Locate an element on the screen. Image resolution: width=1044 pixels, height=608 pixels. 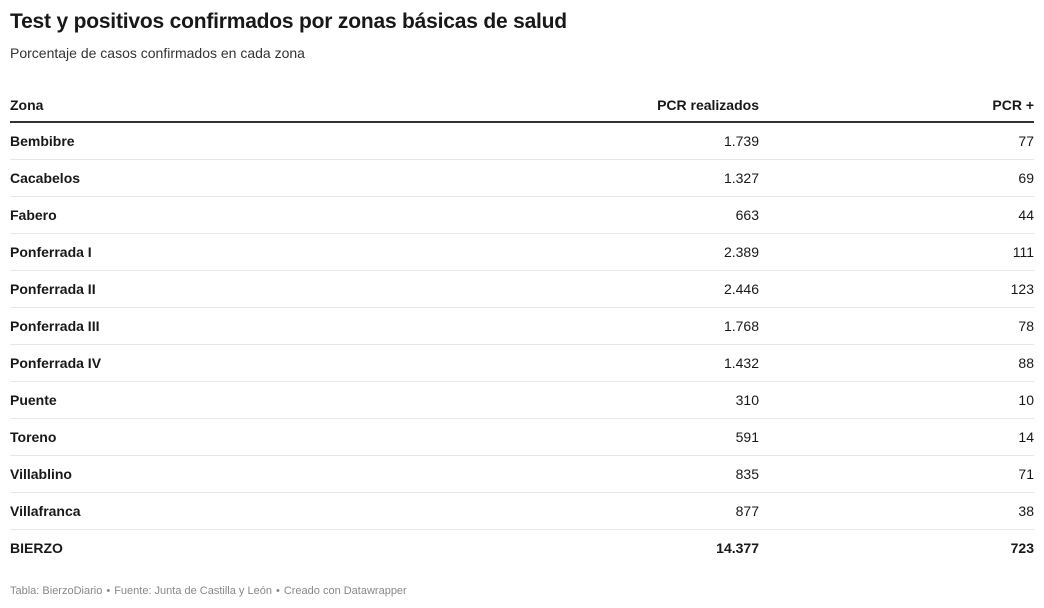
table-header-row: Zona PCR realizados PCR + is located at coordinates (522, 106).